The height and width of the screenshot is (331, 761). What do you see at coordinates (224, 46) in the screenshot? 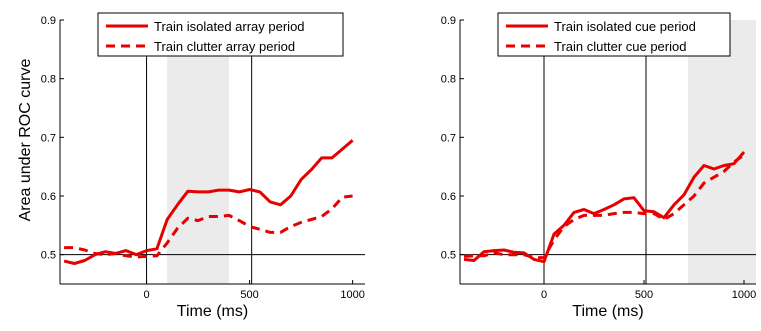
I see `legend-label-2: Train clutter array period` at bounding box center [224, 46].